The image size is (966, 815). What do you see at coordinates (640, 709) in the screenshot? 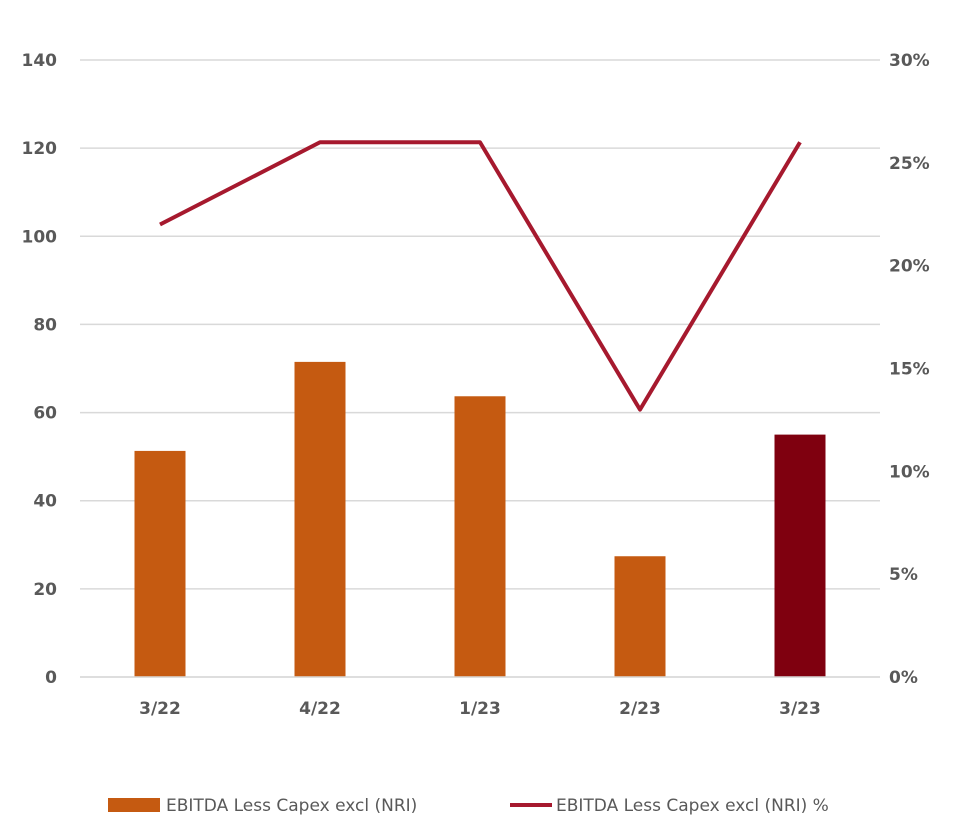
I see `x-axis-tick-label: 2/23` at bounding box center [640, 709].